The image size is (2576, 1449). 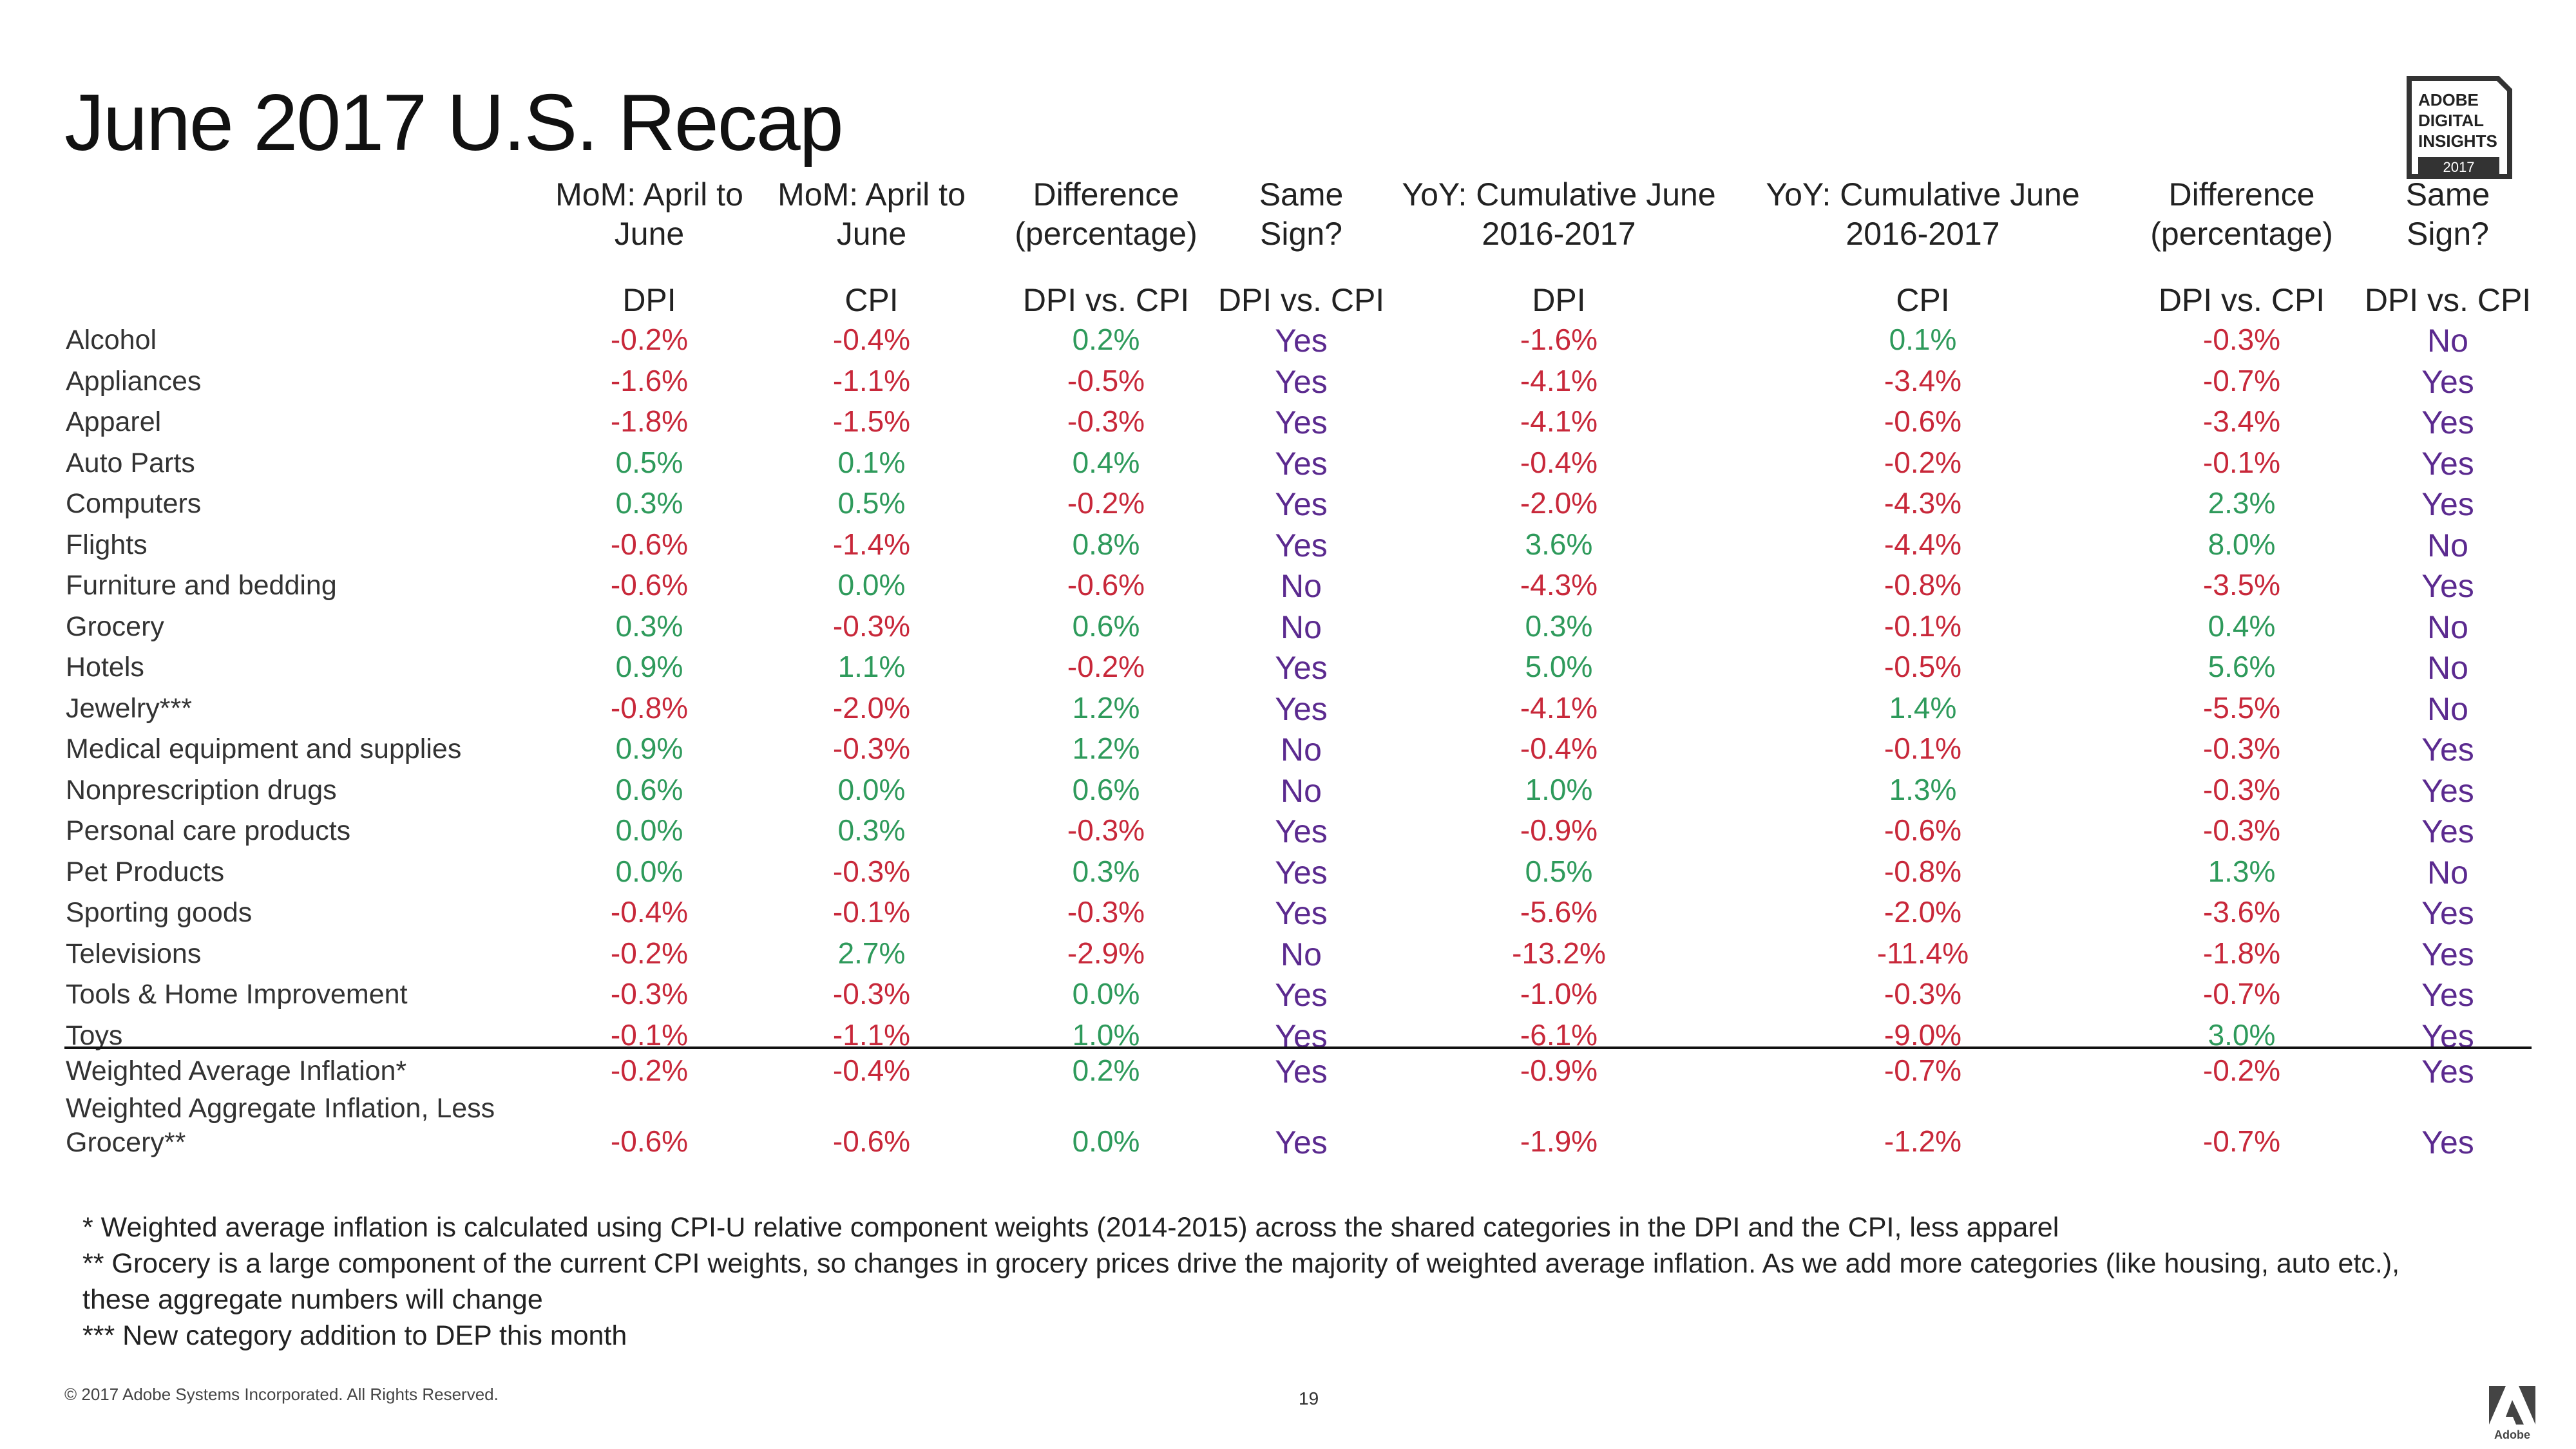 What do you see at coordinates (1559, 300) in the screenshot?
I see `column-subheader-5: DPI` at bounding box center [1559, 300].